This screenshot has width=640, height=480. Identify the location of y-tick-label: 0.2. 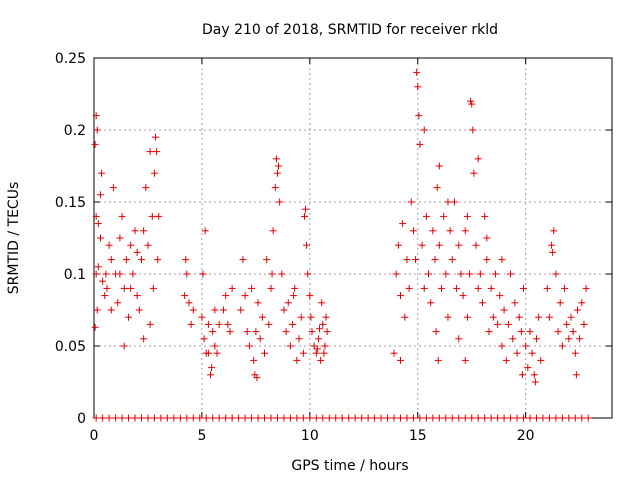
(75, 131).